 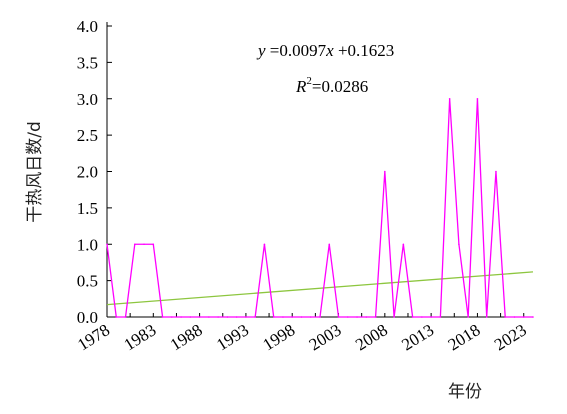 What do you see at coordinates (309, 81) in the screenshot?
I see `r-squared-superscript: 2` at bounding box center [309, 81].